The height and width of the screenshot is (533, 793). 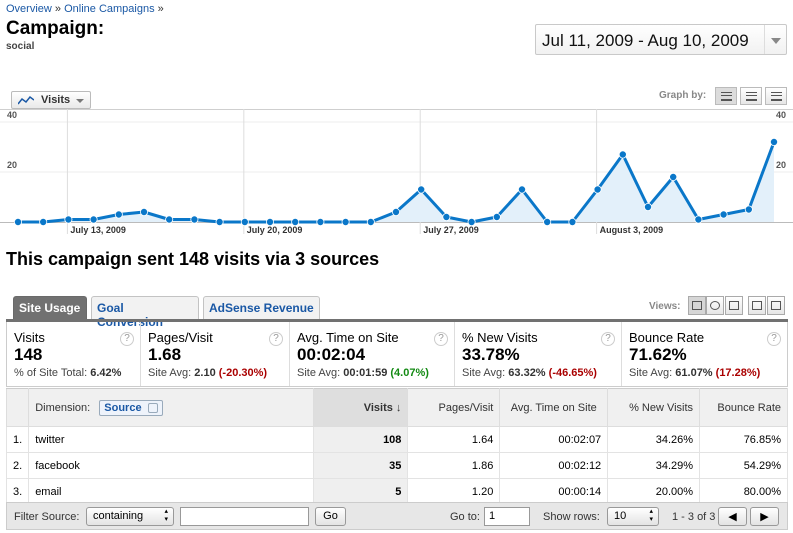 I want to click on bar-chart-icon, so click(x=734, y=305).